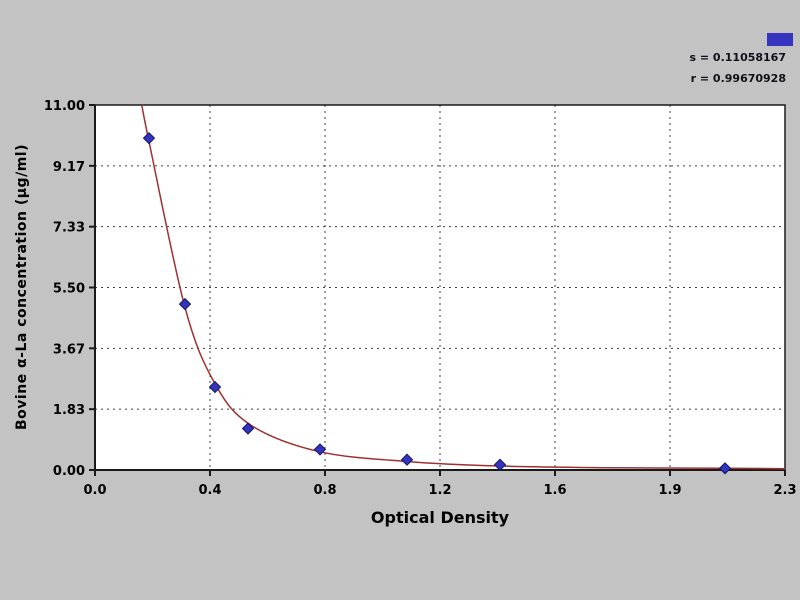  I want to click on stat-r-value: r = 0.99670928, so click(738, 79).